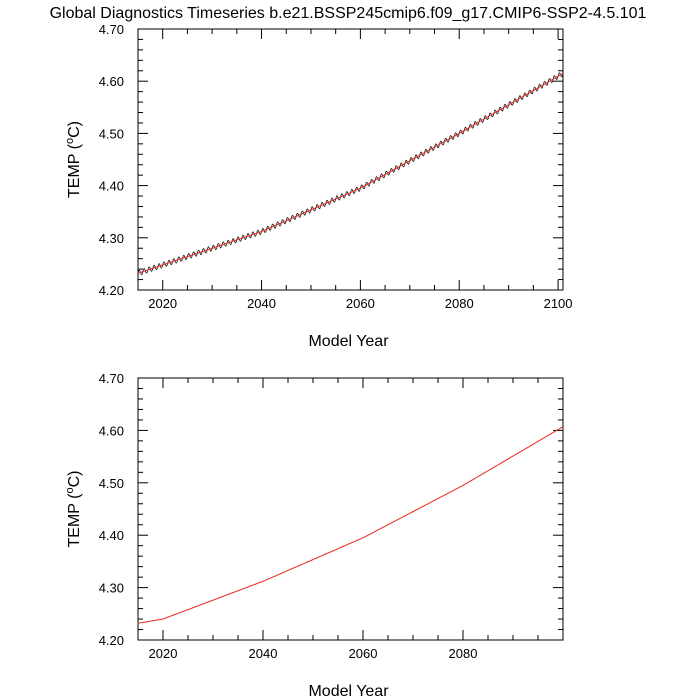 The height and width of the screenshot is (700, 700). Describe the element at coordinates (558, 303) in the screenshot. I see `x-tick-label: 2100` at that location.